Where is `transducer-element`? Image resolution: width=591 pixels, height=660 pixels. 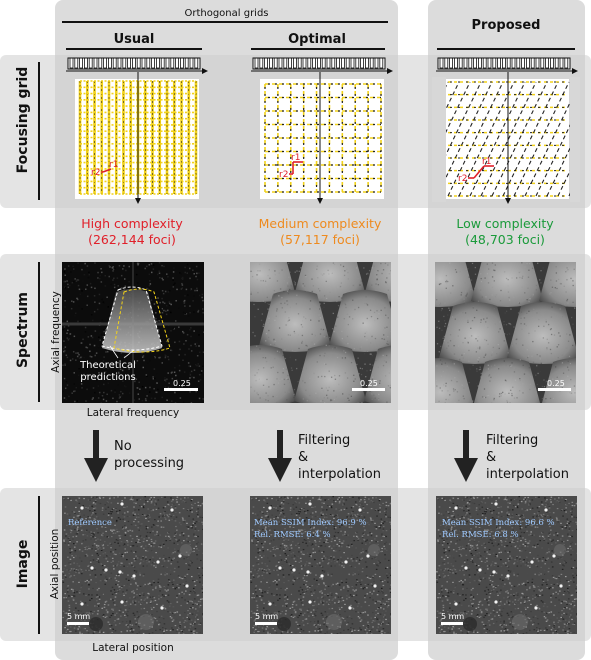 transducer-element is located at coordinates (508, 63).